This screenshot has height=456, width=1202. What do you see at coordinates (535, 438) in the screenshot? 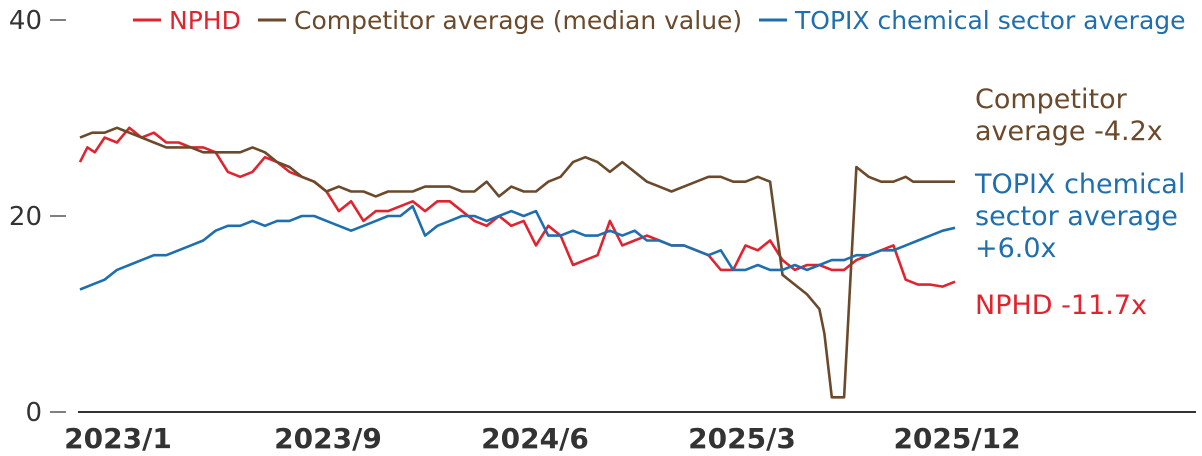
I see `x-tick-label: 2024/6` at bounding box center [535, 438].